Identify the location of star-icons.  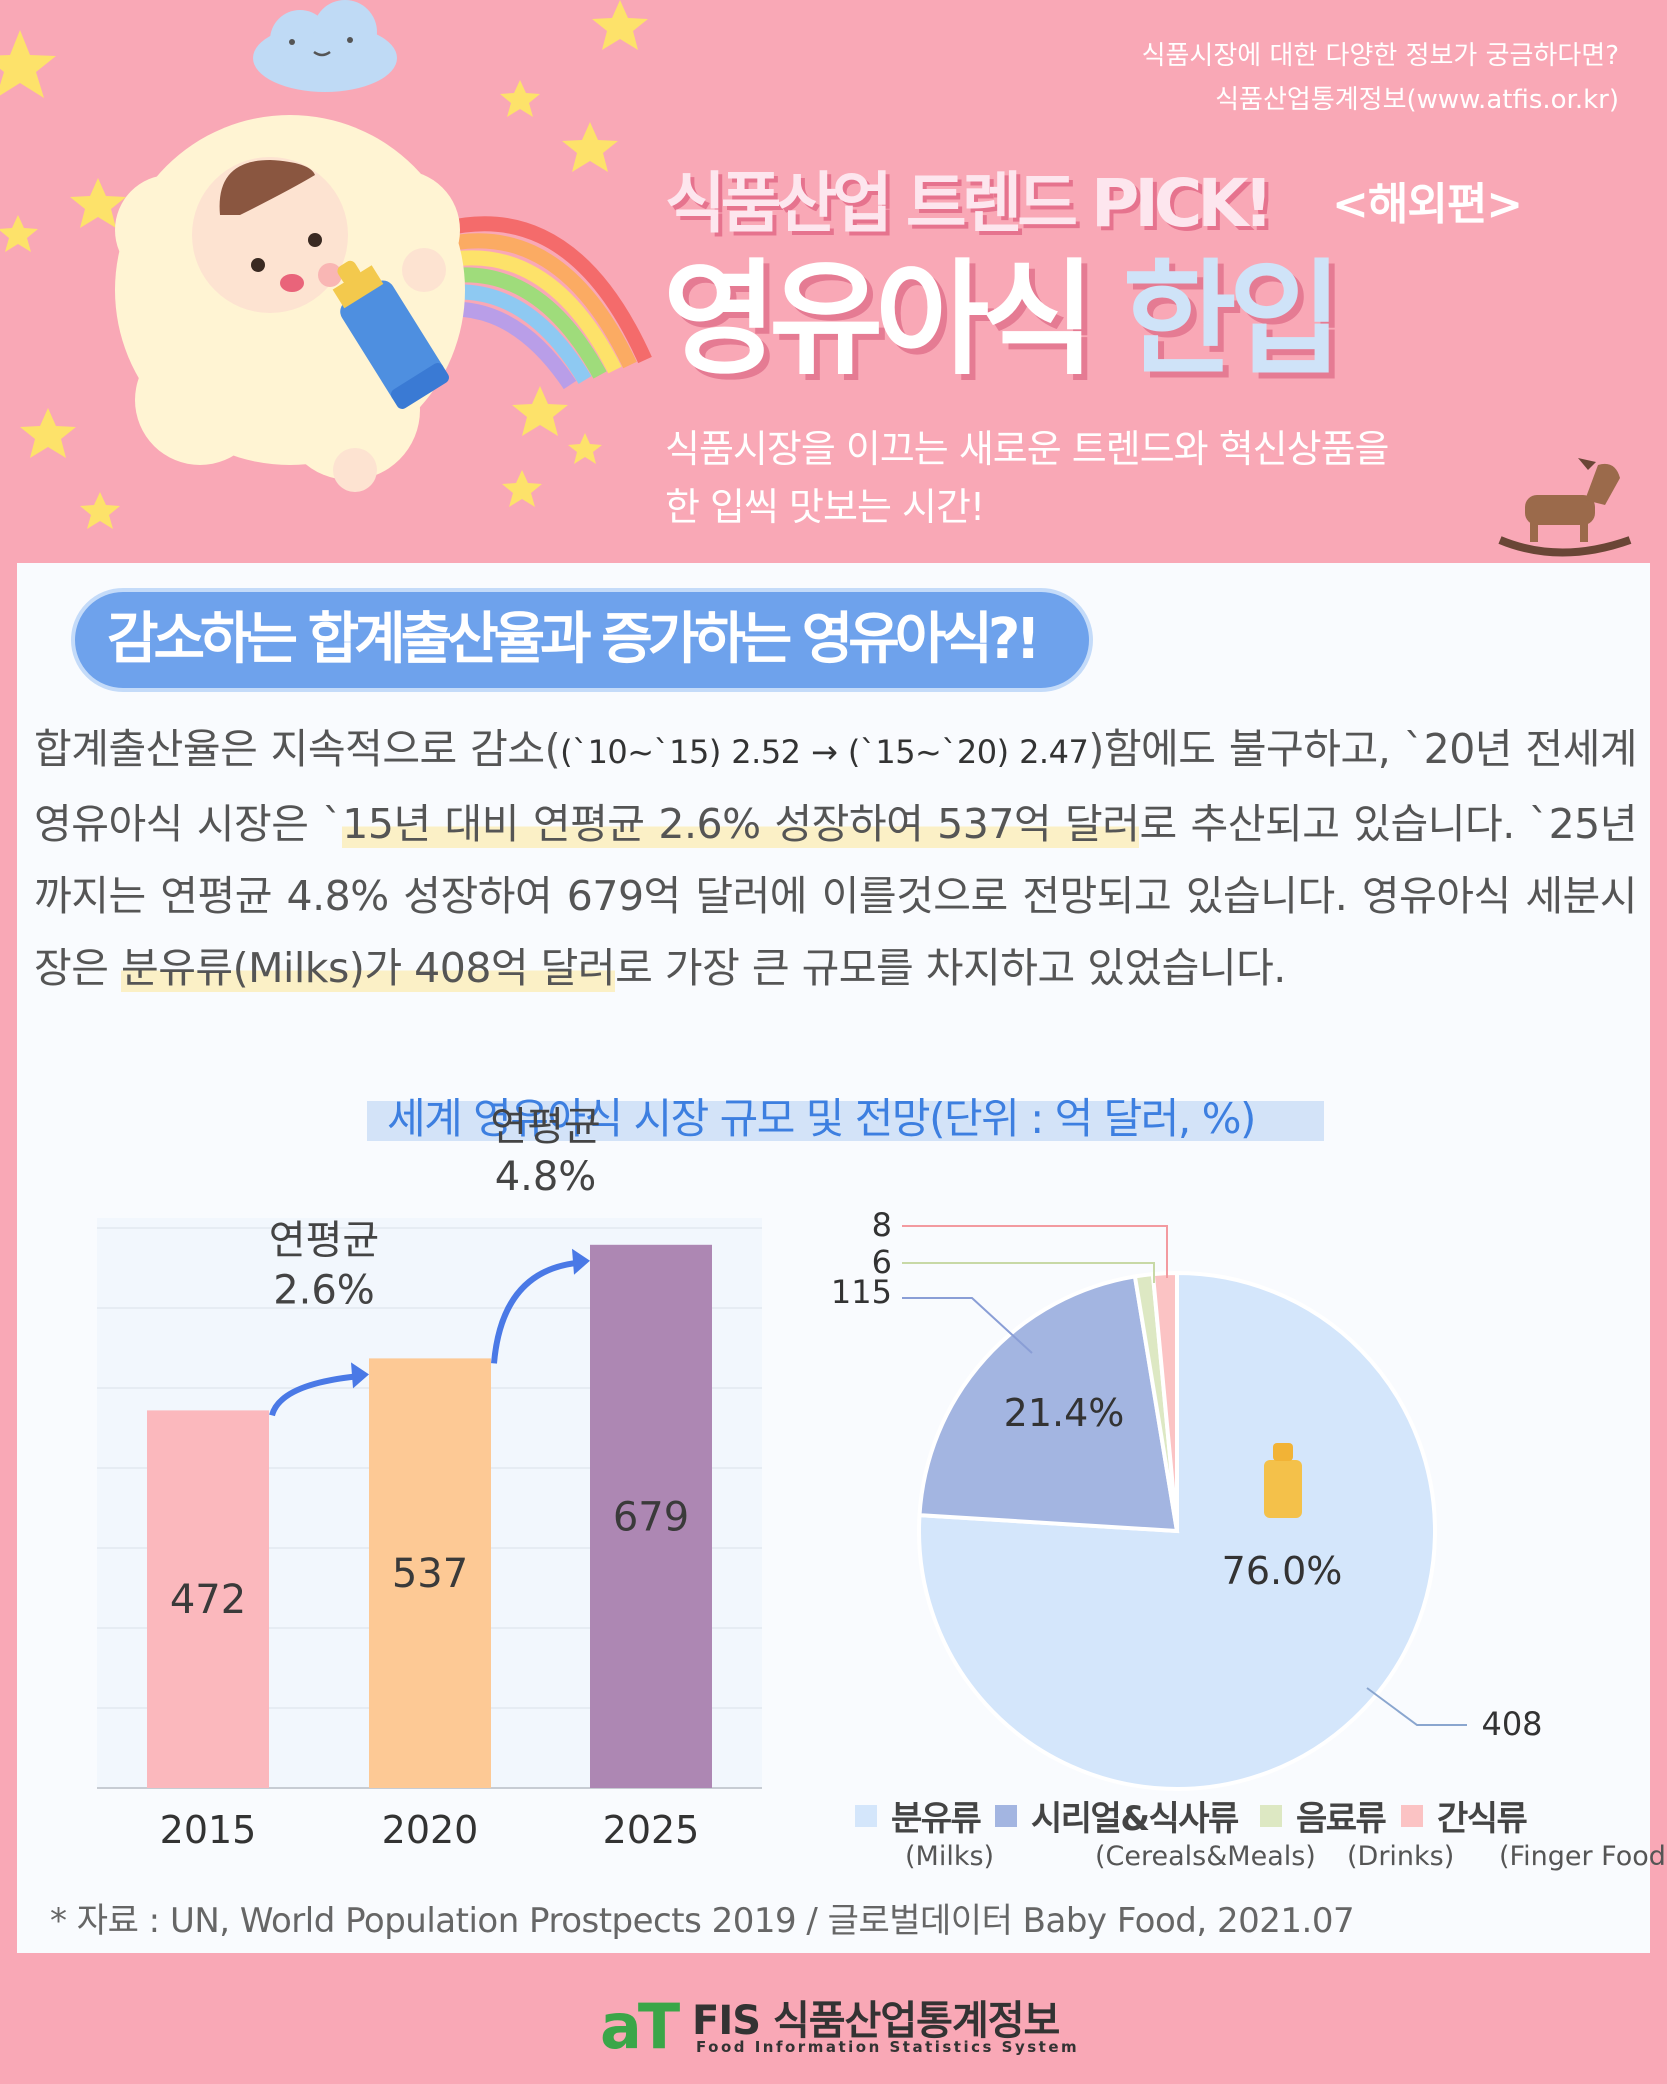
(324, 264).